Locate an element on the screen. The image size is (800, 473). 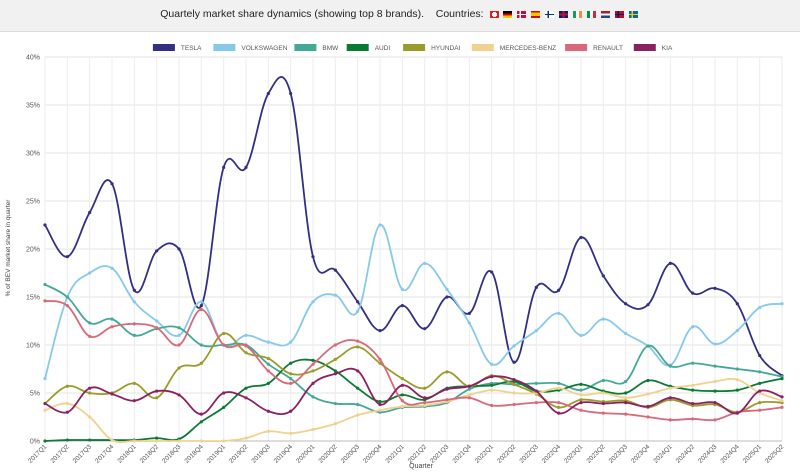
de-flag-icon is located at coordinates (508, 14).